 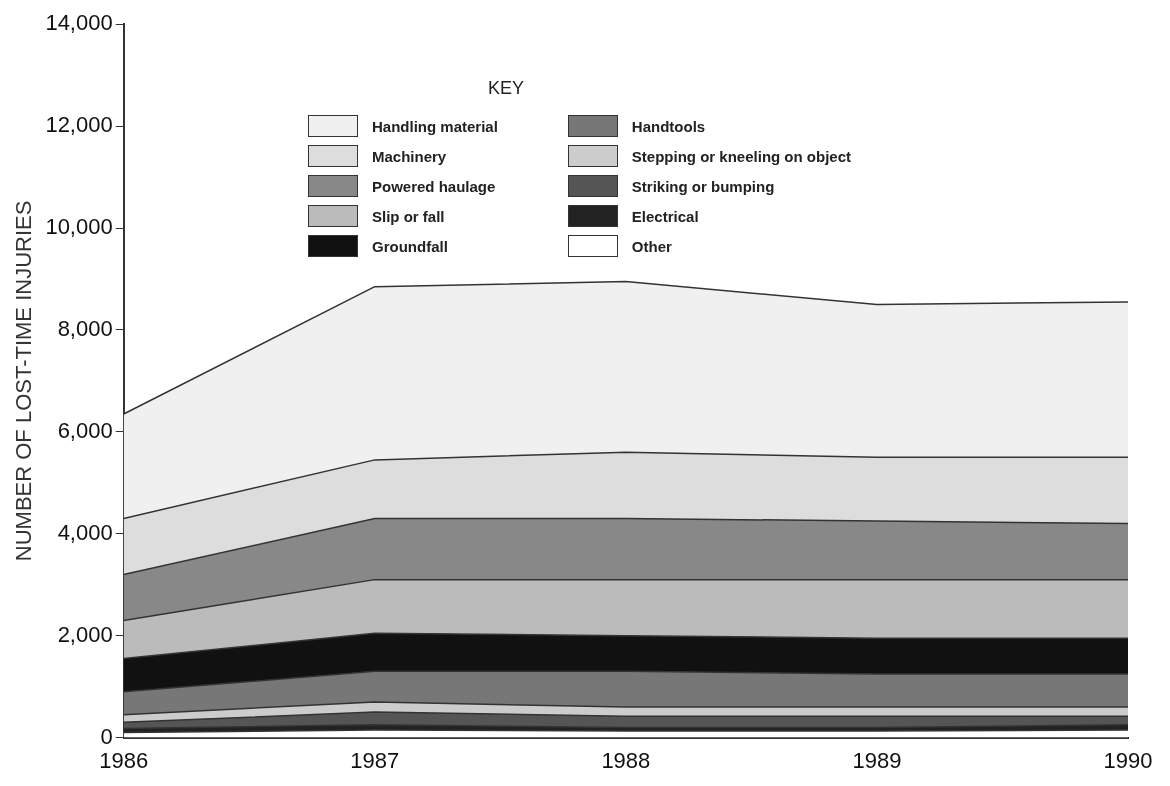 I want to click on y-tick-label: 6,000, so click(x=85, y=430).